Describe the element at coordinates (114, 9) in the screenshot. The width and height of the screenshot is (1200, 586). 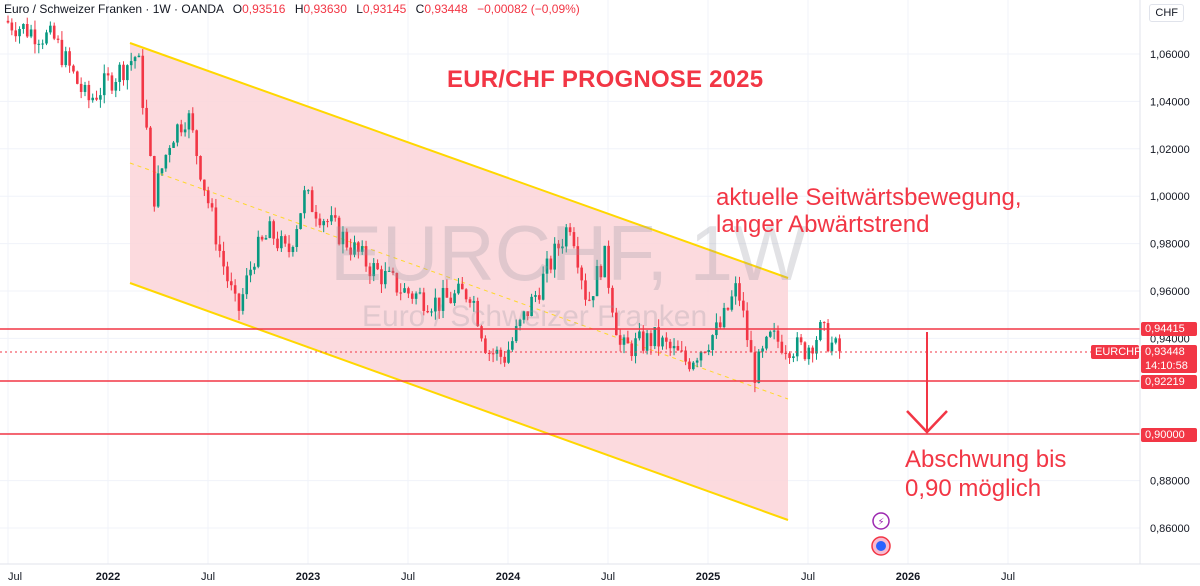
I see `symbol-name: Euro / Schweizer Franken · 1W · OANDA` at that location.